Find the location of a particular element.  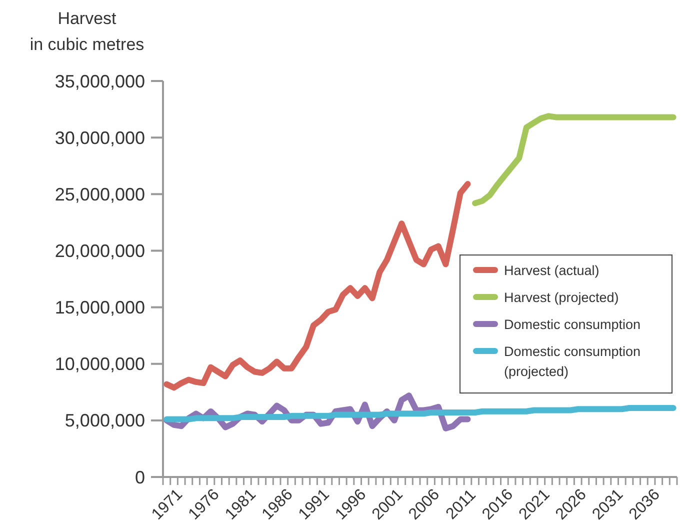

y-tick-label: 20,000,000 is located at coordinates (99, 251).